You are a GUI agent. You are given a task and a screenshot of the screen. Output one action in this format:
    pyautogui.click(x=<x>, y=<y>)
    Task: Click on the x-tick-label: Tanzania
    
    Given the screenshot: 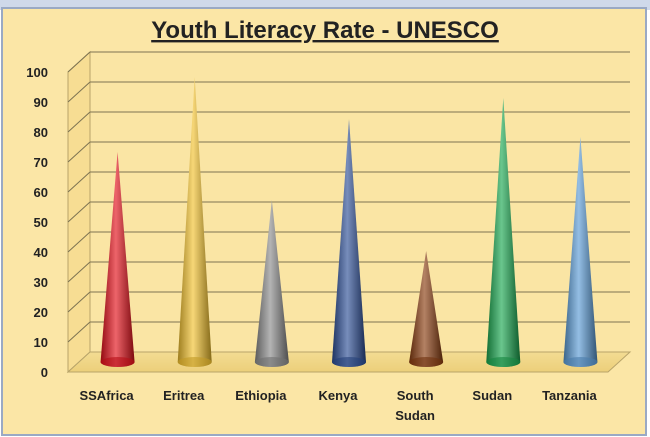 What is the action you would take?
    pyautogui.click(x=569, y=395)
    